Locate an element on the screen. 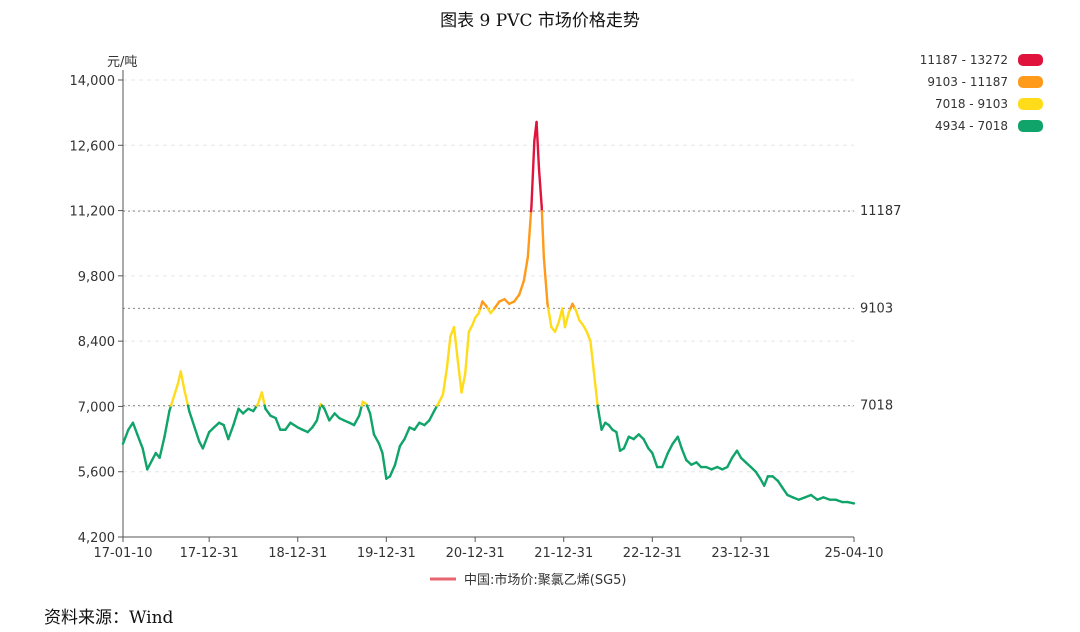 The width and height of the screenshot is (1080, 632). y-tick-label: 8,400 is located at coordinates (96, 342).